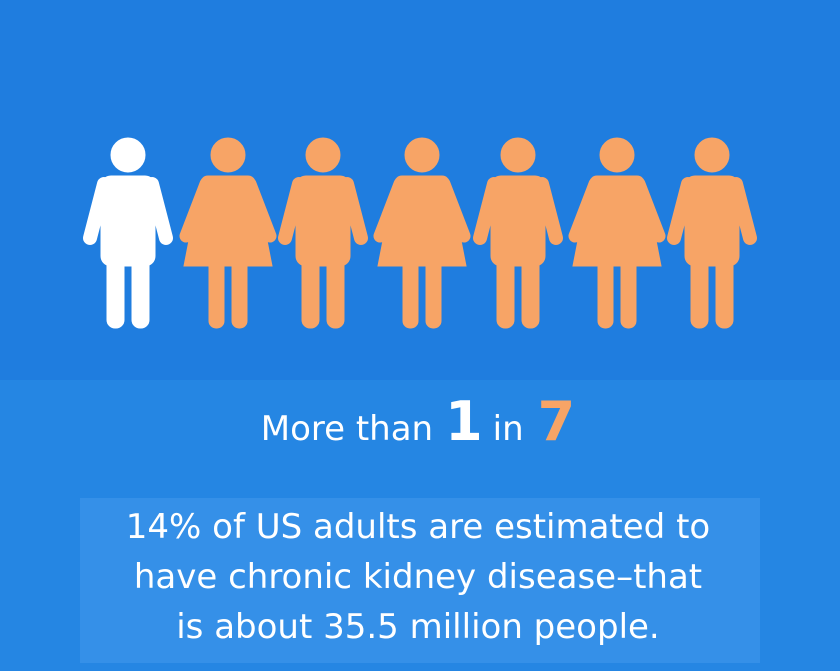 This screenshot has width=840, height=671. I want to click on body-line: is about 35.5 million people., so click(418, 627).